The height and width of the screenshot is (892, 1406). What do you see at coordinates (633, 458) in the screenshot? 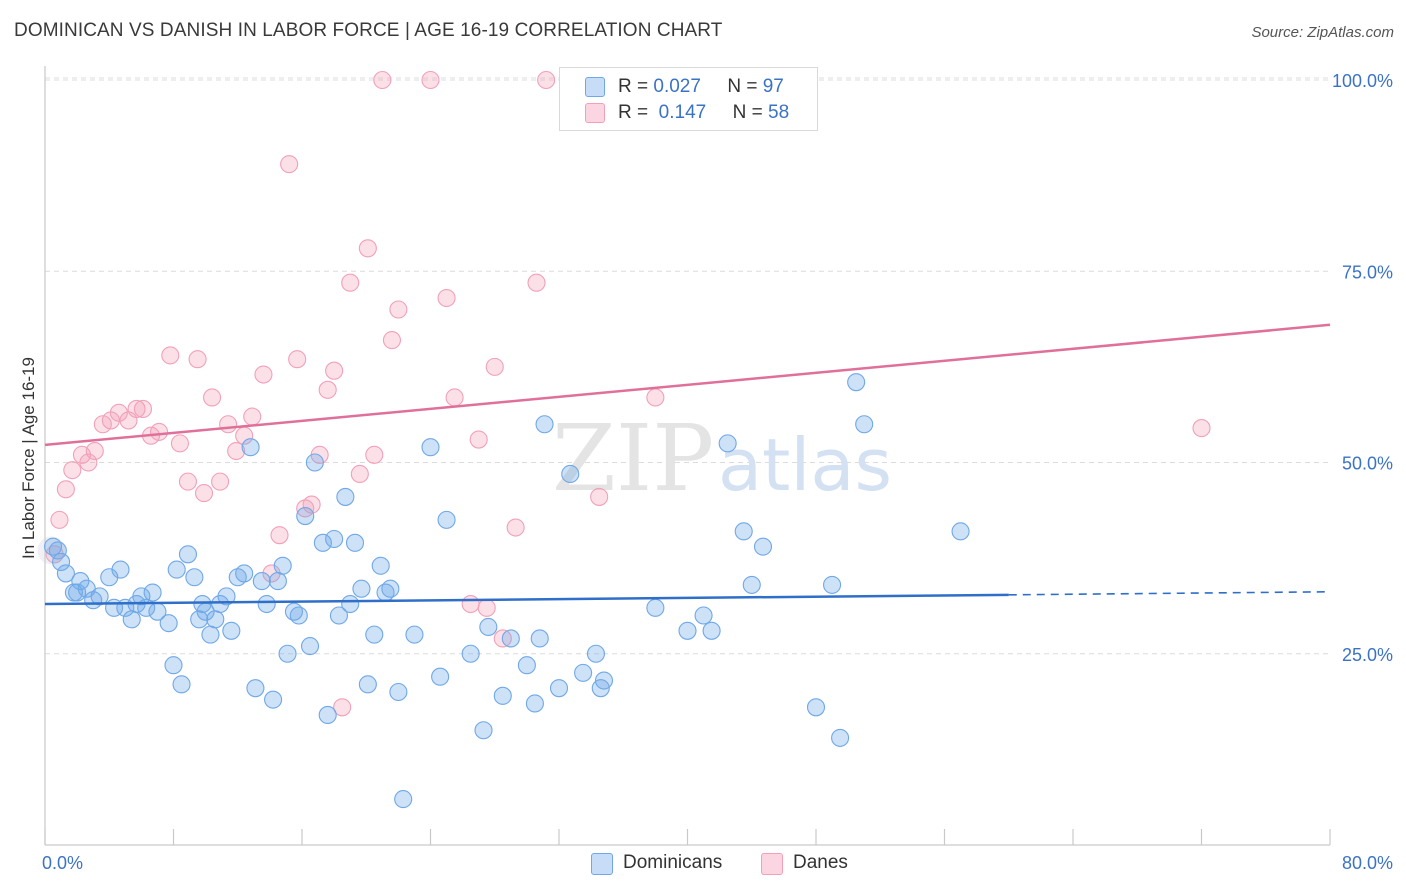
I see `watermark-zip: ZIP` at bounding box center [633, 458].